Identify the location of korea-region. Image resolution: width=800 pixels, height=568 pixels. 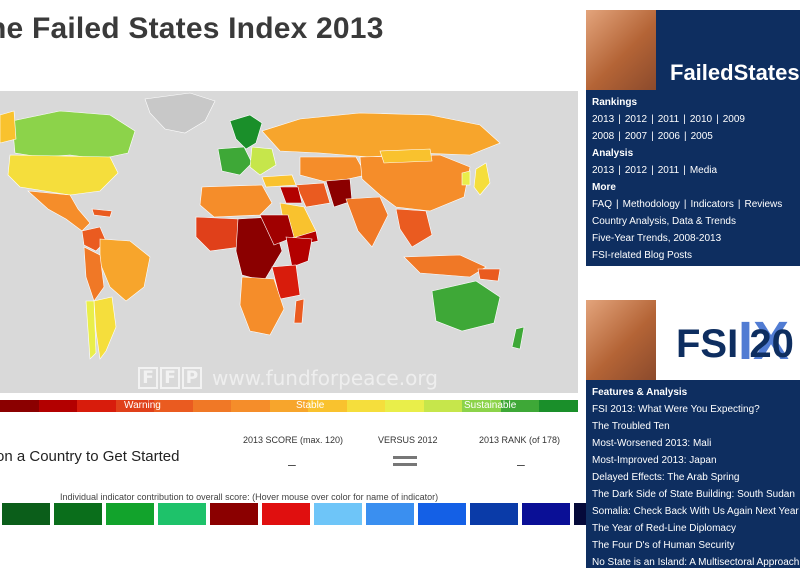
(466, 178).